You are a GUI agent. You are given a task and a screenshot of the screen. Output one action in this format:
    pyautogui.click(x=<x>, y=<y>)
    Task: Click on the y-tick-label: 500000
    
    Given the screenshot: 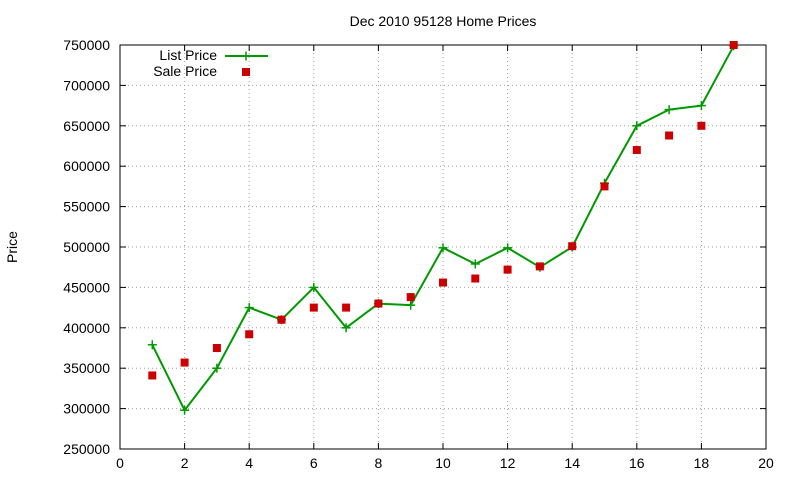 What is the action you would take?
    pyautogui.click(x=86, y=247)
    